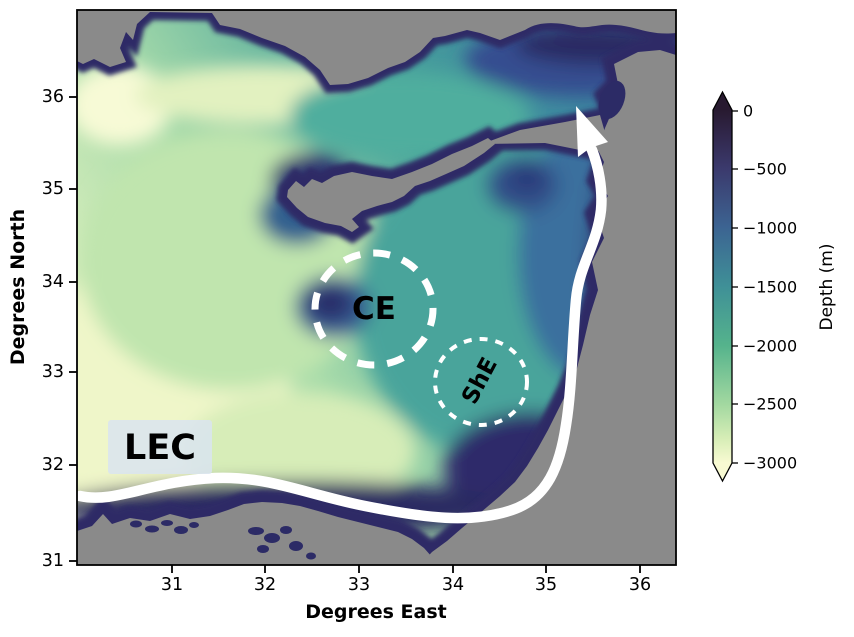 This screenshot has height=637, width=854. Describe the element at coordinates (640, 585) in the screenshot. I see `x-tick: 36` at that location.